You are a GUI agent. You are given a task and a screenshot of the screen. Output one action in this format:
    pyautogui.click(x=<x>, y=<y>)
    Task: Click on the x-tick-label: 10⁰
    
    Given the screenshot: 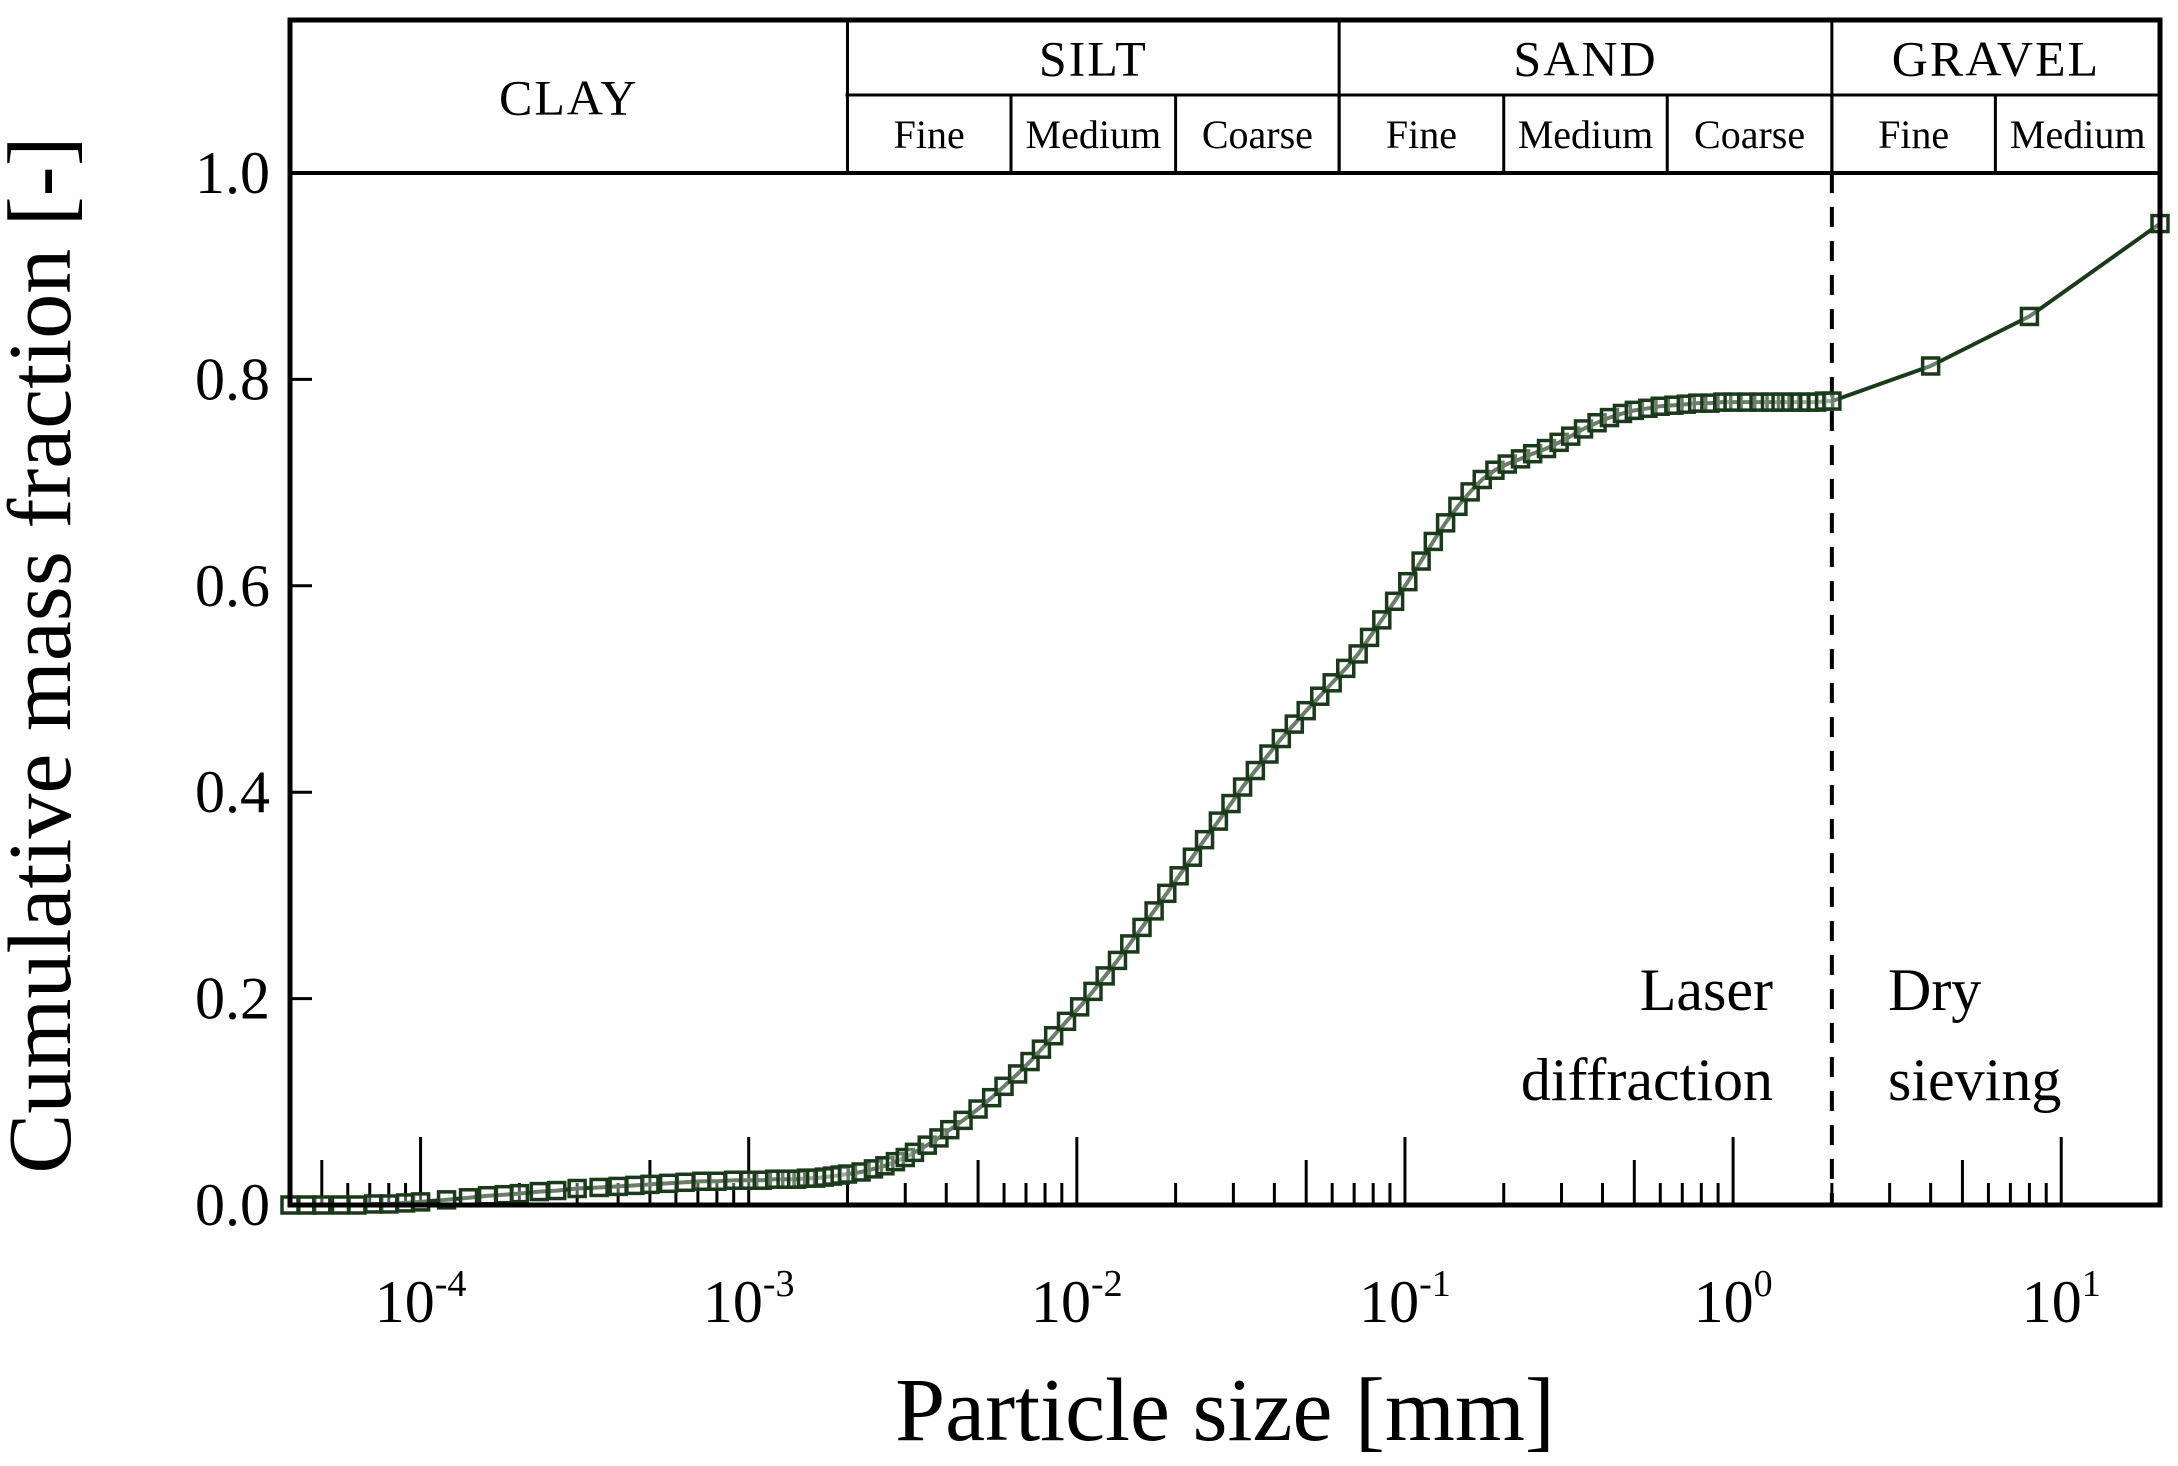 What is the action you would take?
    pyautogui.click(x=1733, y=1299)
    